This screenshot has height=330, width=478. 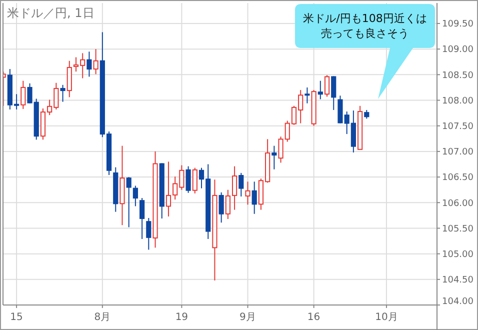 What do you see at coordinates (365, 26) in the screenshot?
I see `annotation: 米ドル/円も108円近くは売っても良さそう` at bounding box center [365, 26].